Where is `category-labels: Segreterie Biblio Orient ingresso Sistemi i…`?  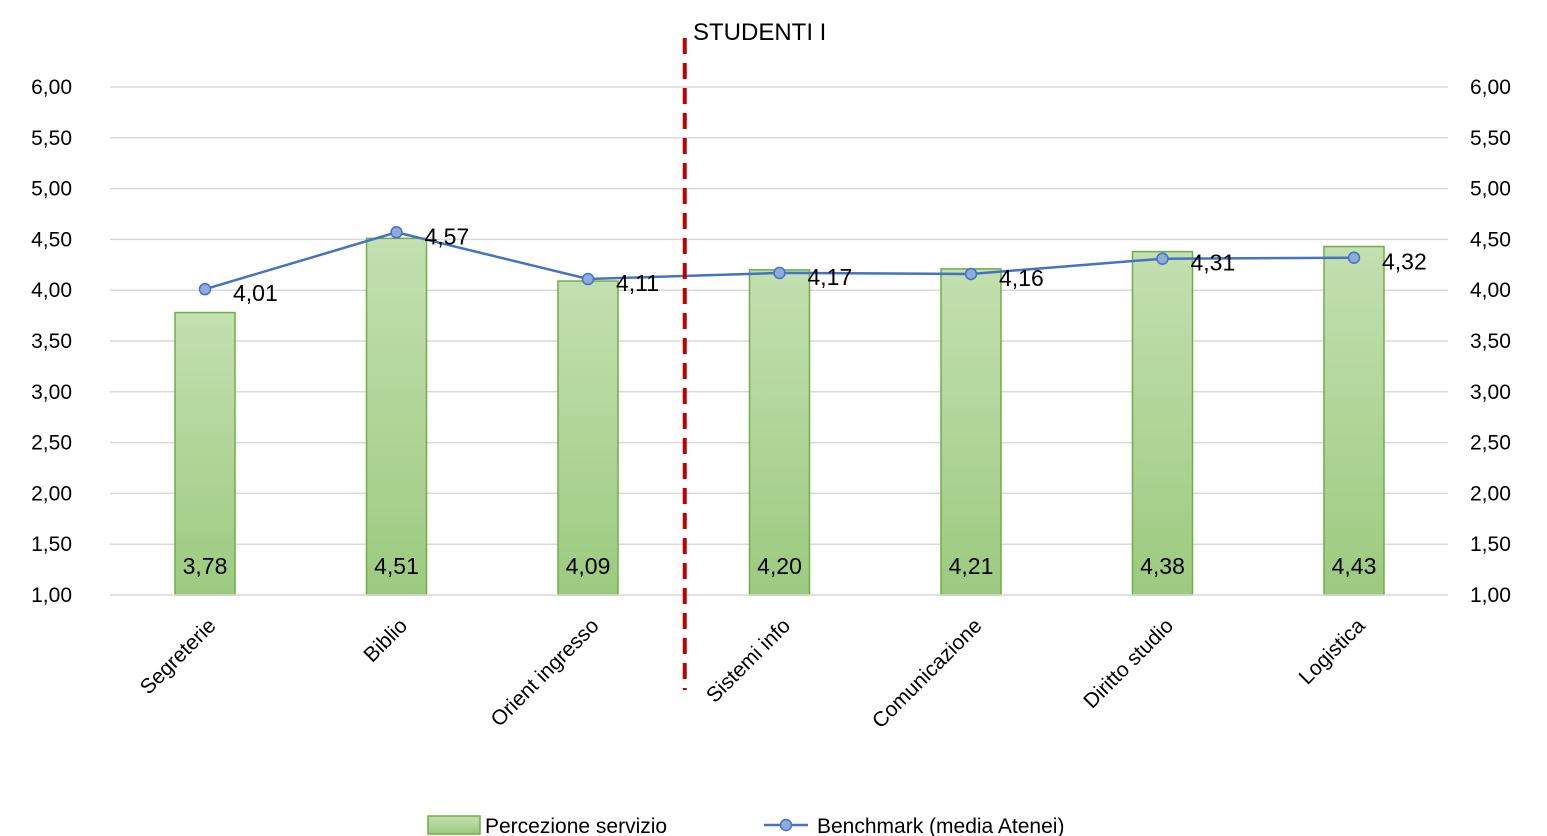
category-labels: Segreterie Biblio Orient ingresso Sistemi i… is located at coordinates (753, 673).